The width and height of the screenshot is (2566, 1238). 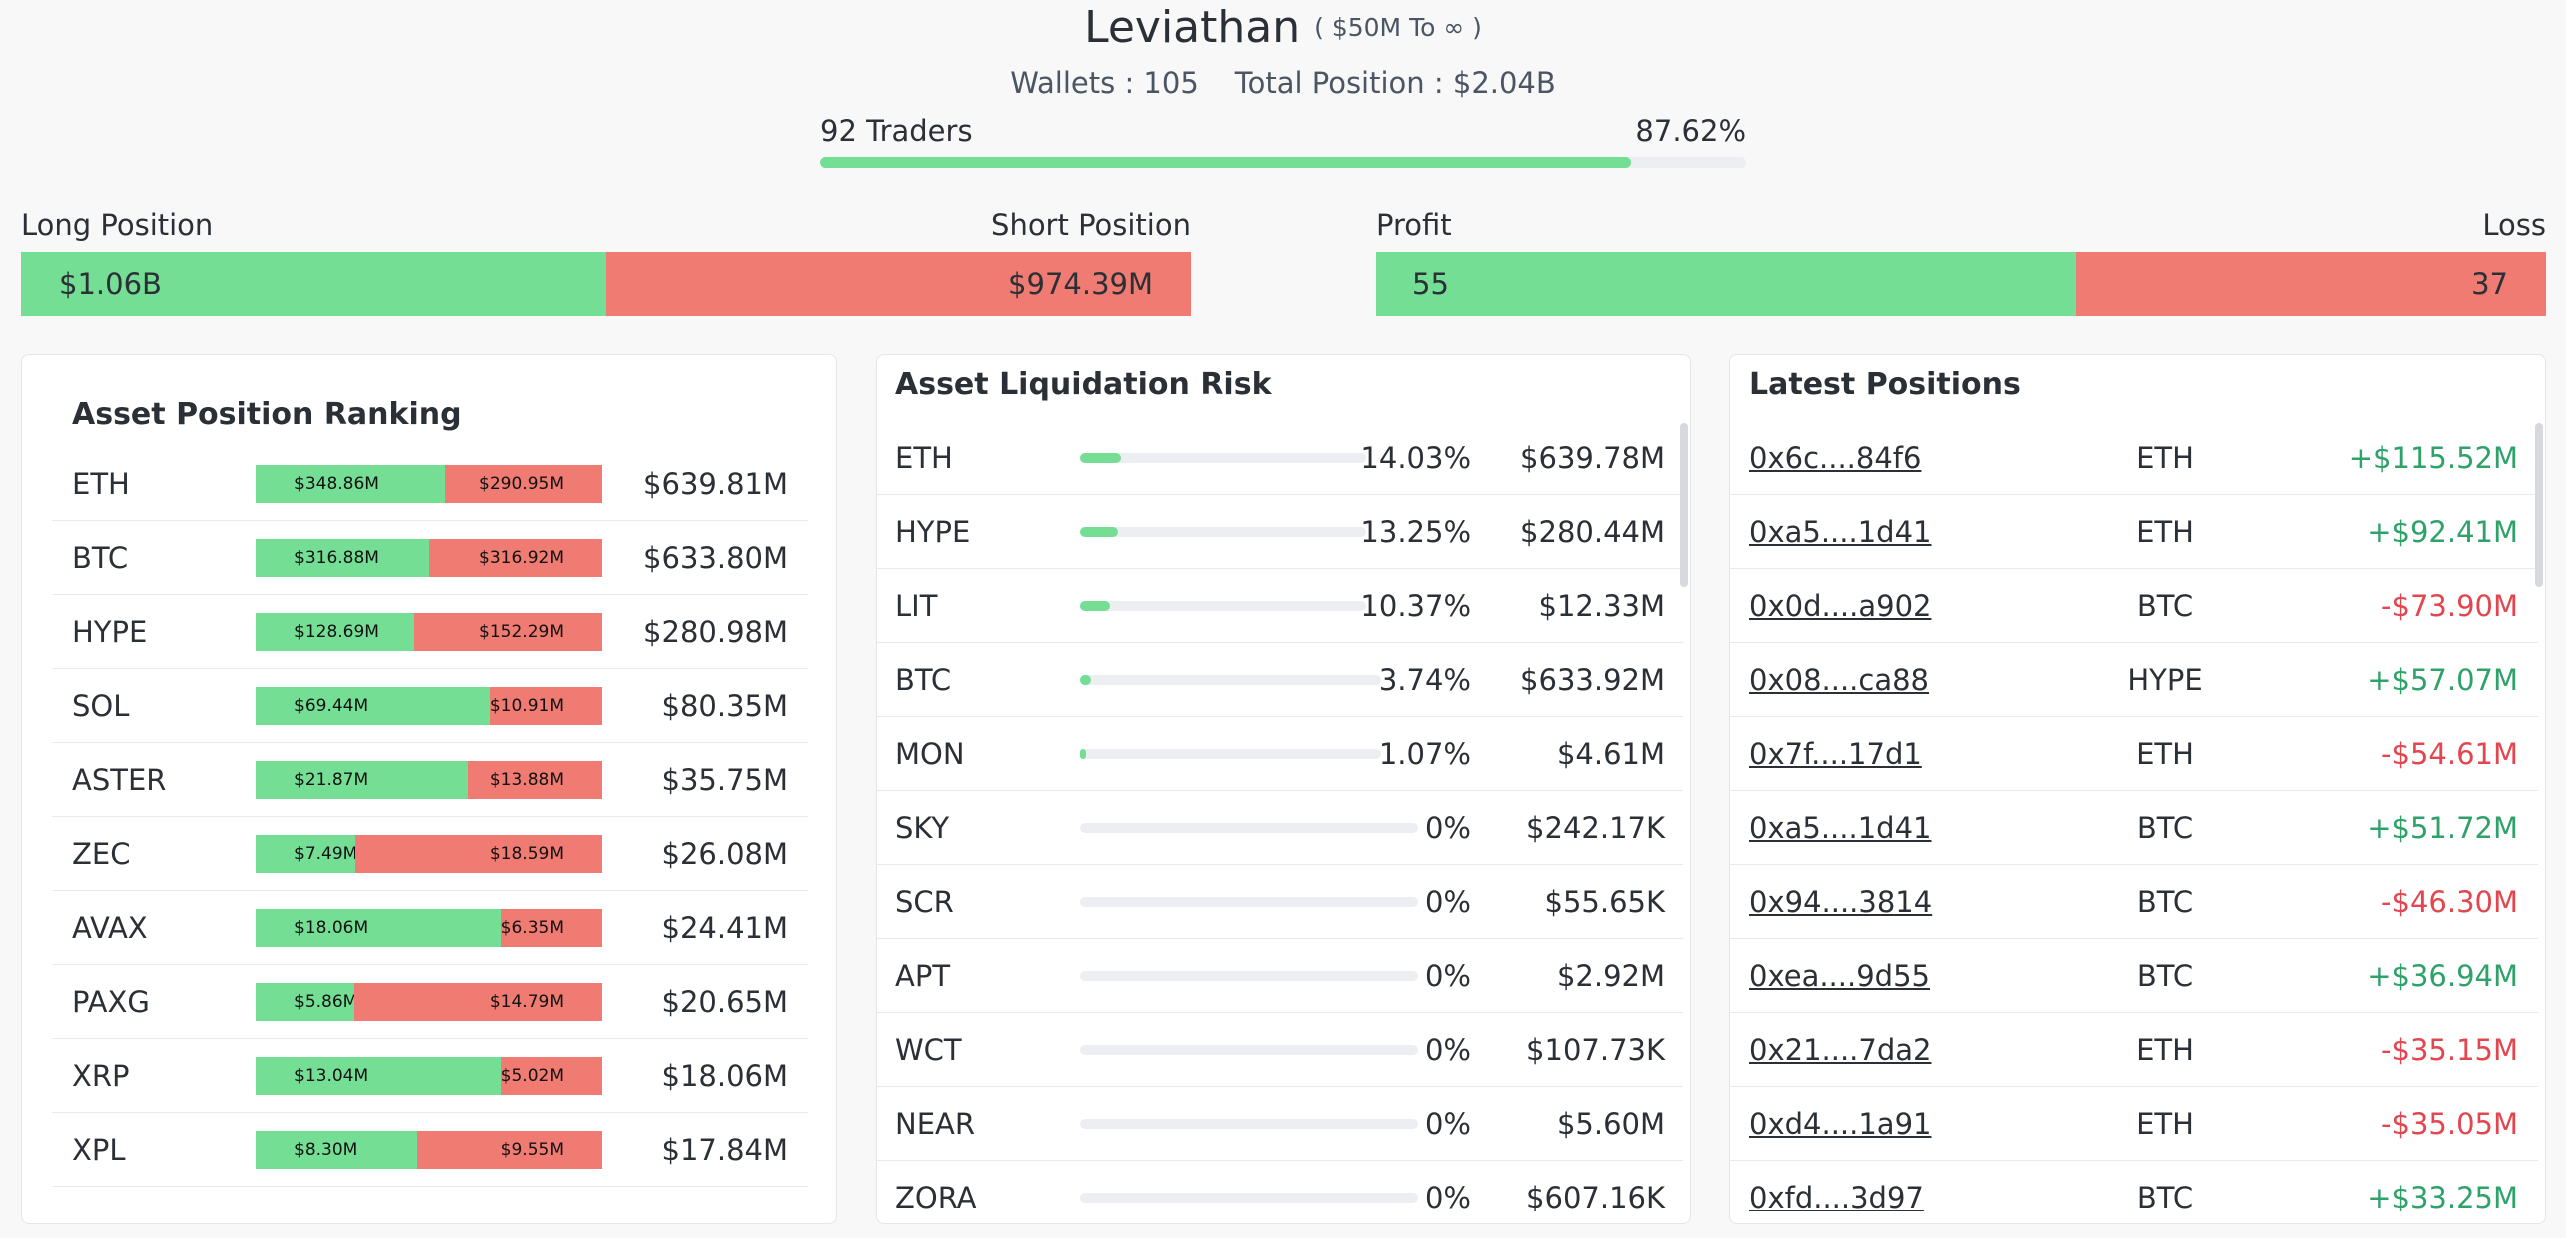 What do you see at coordinates (2310, 284) in the screenshot?
I see `loss-segment: 37` at bounding box center [2310, 284].